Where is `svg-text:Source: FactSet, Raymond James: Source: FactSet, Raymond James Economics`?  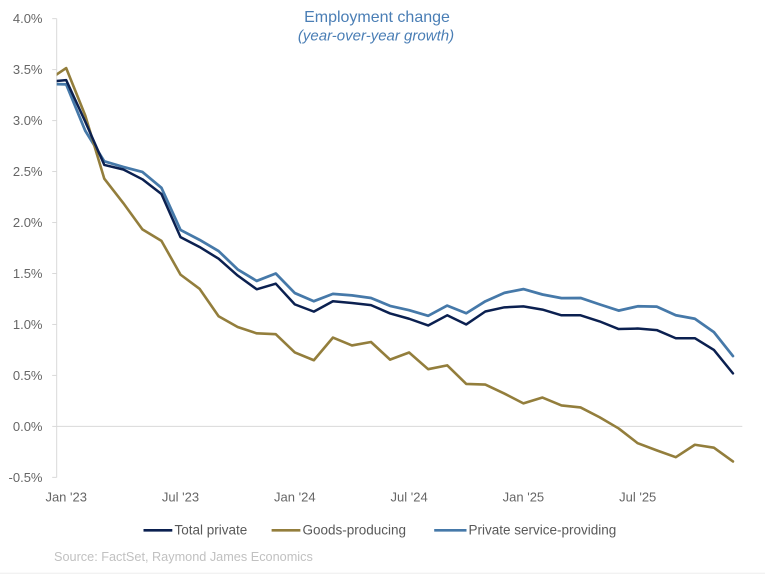 svg-text:Source: FactSet, Raymond James: Source: FactSet, Raymond James Economics is located at coordinates (183, 557).